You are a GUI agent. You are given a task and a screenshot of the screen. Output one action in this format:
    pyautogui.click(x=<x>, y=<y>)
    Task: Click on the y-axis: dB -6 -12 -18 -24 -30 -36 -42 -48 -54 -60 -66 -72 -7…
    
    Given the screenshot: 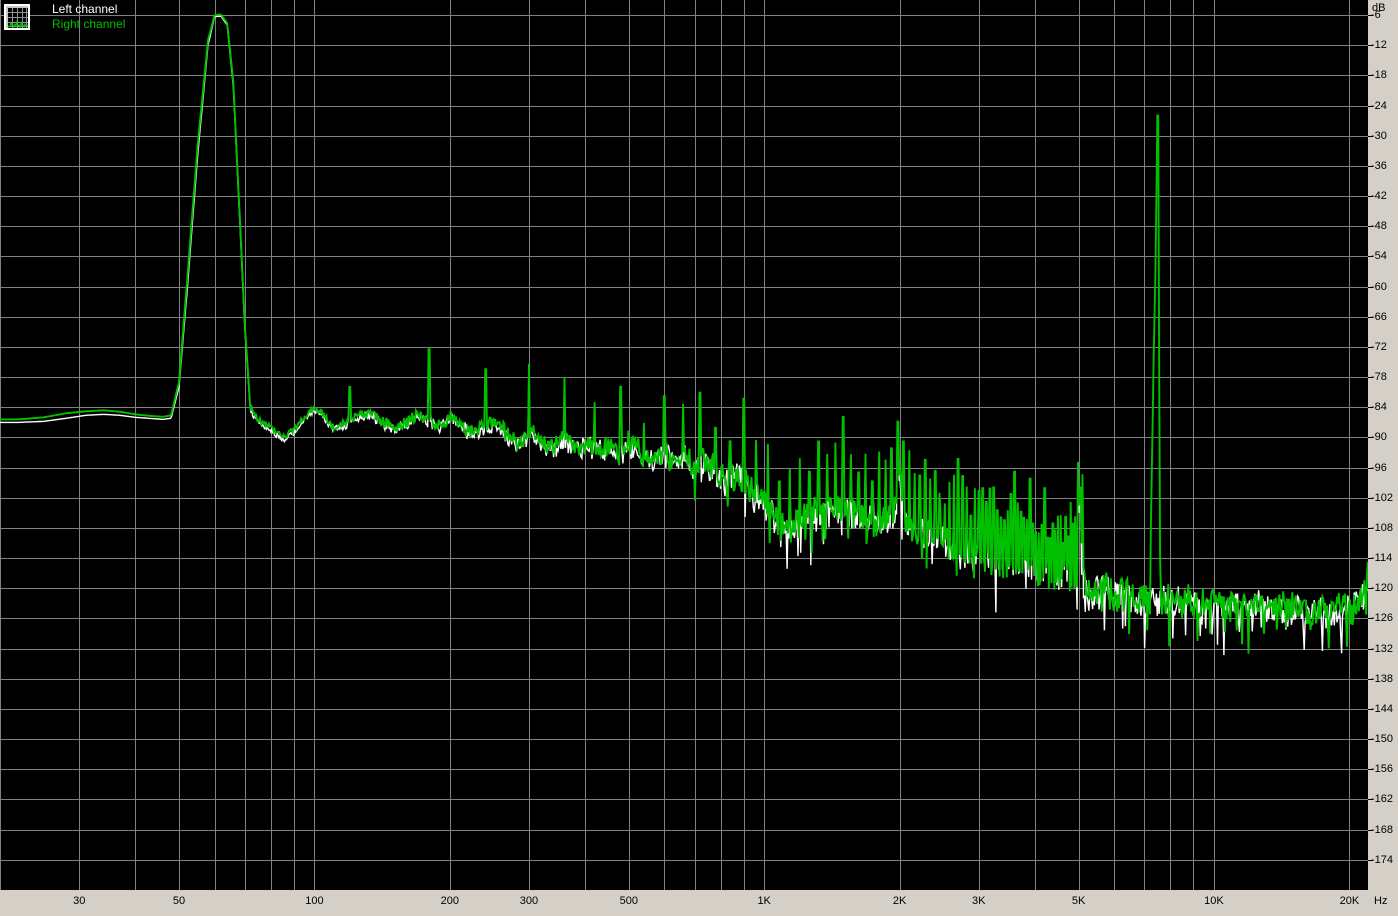 What is the action you would take?
    pyautogui.click(x=1383, y=445)
    